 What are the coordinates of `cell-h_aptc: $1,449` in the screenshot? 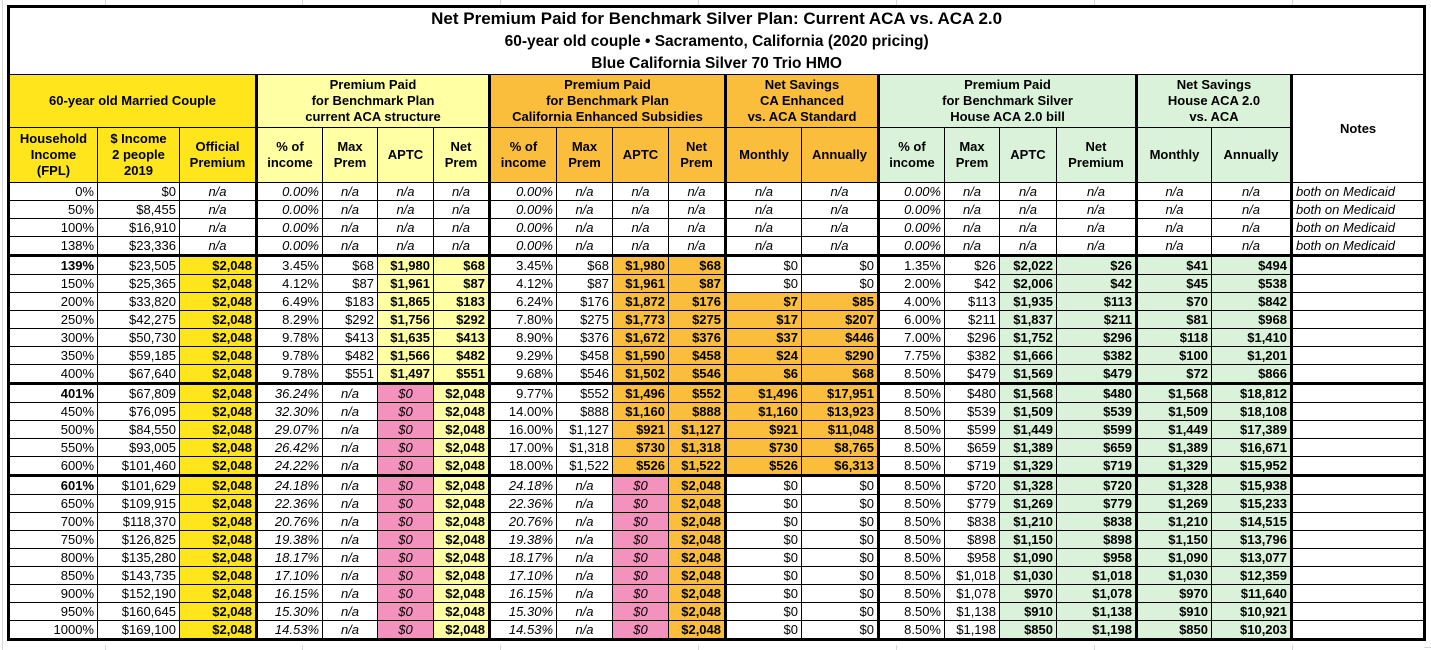 It's located at (1028, 430).